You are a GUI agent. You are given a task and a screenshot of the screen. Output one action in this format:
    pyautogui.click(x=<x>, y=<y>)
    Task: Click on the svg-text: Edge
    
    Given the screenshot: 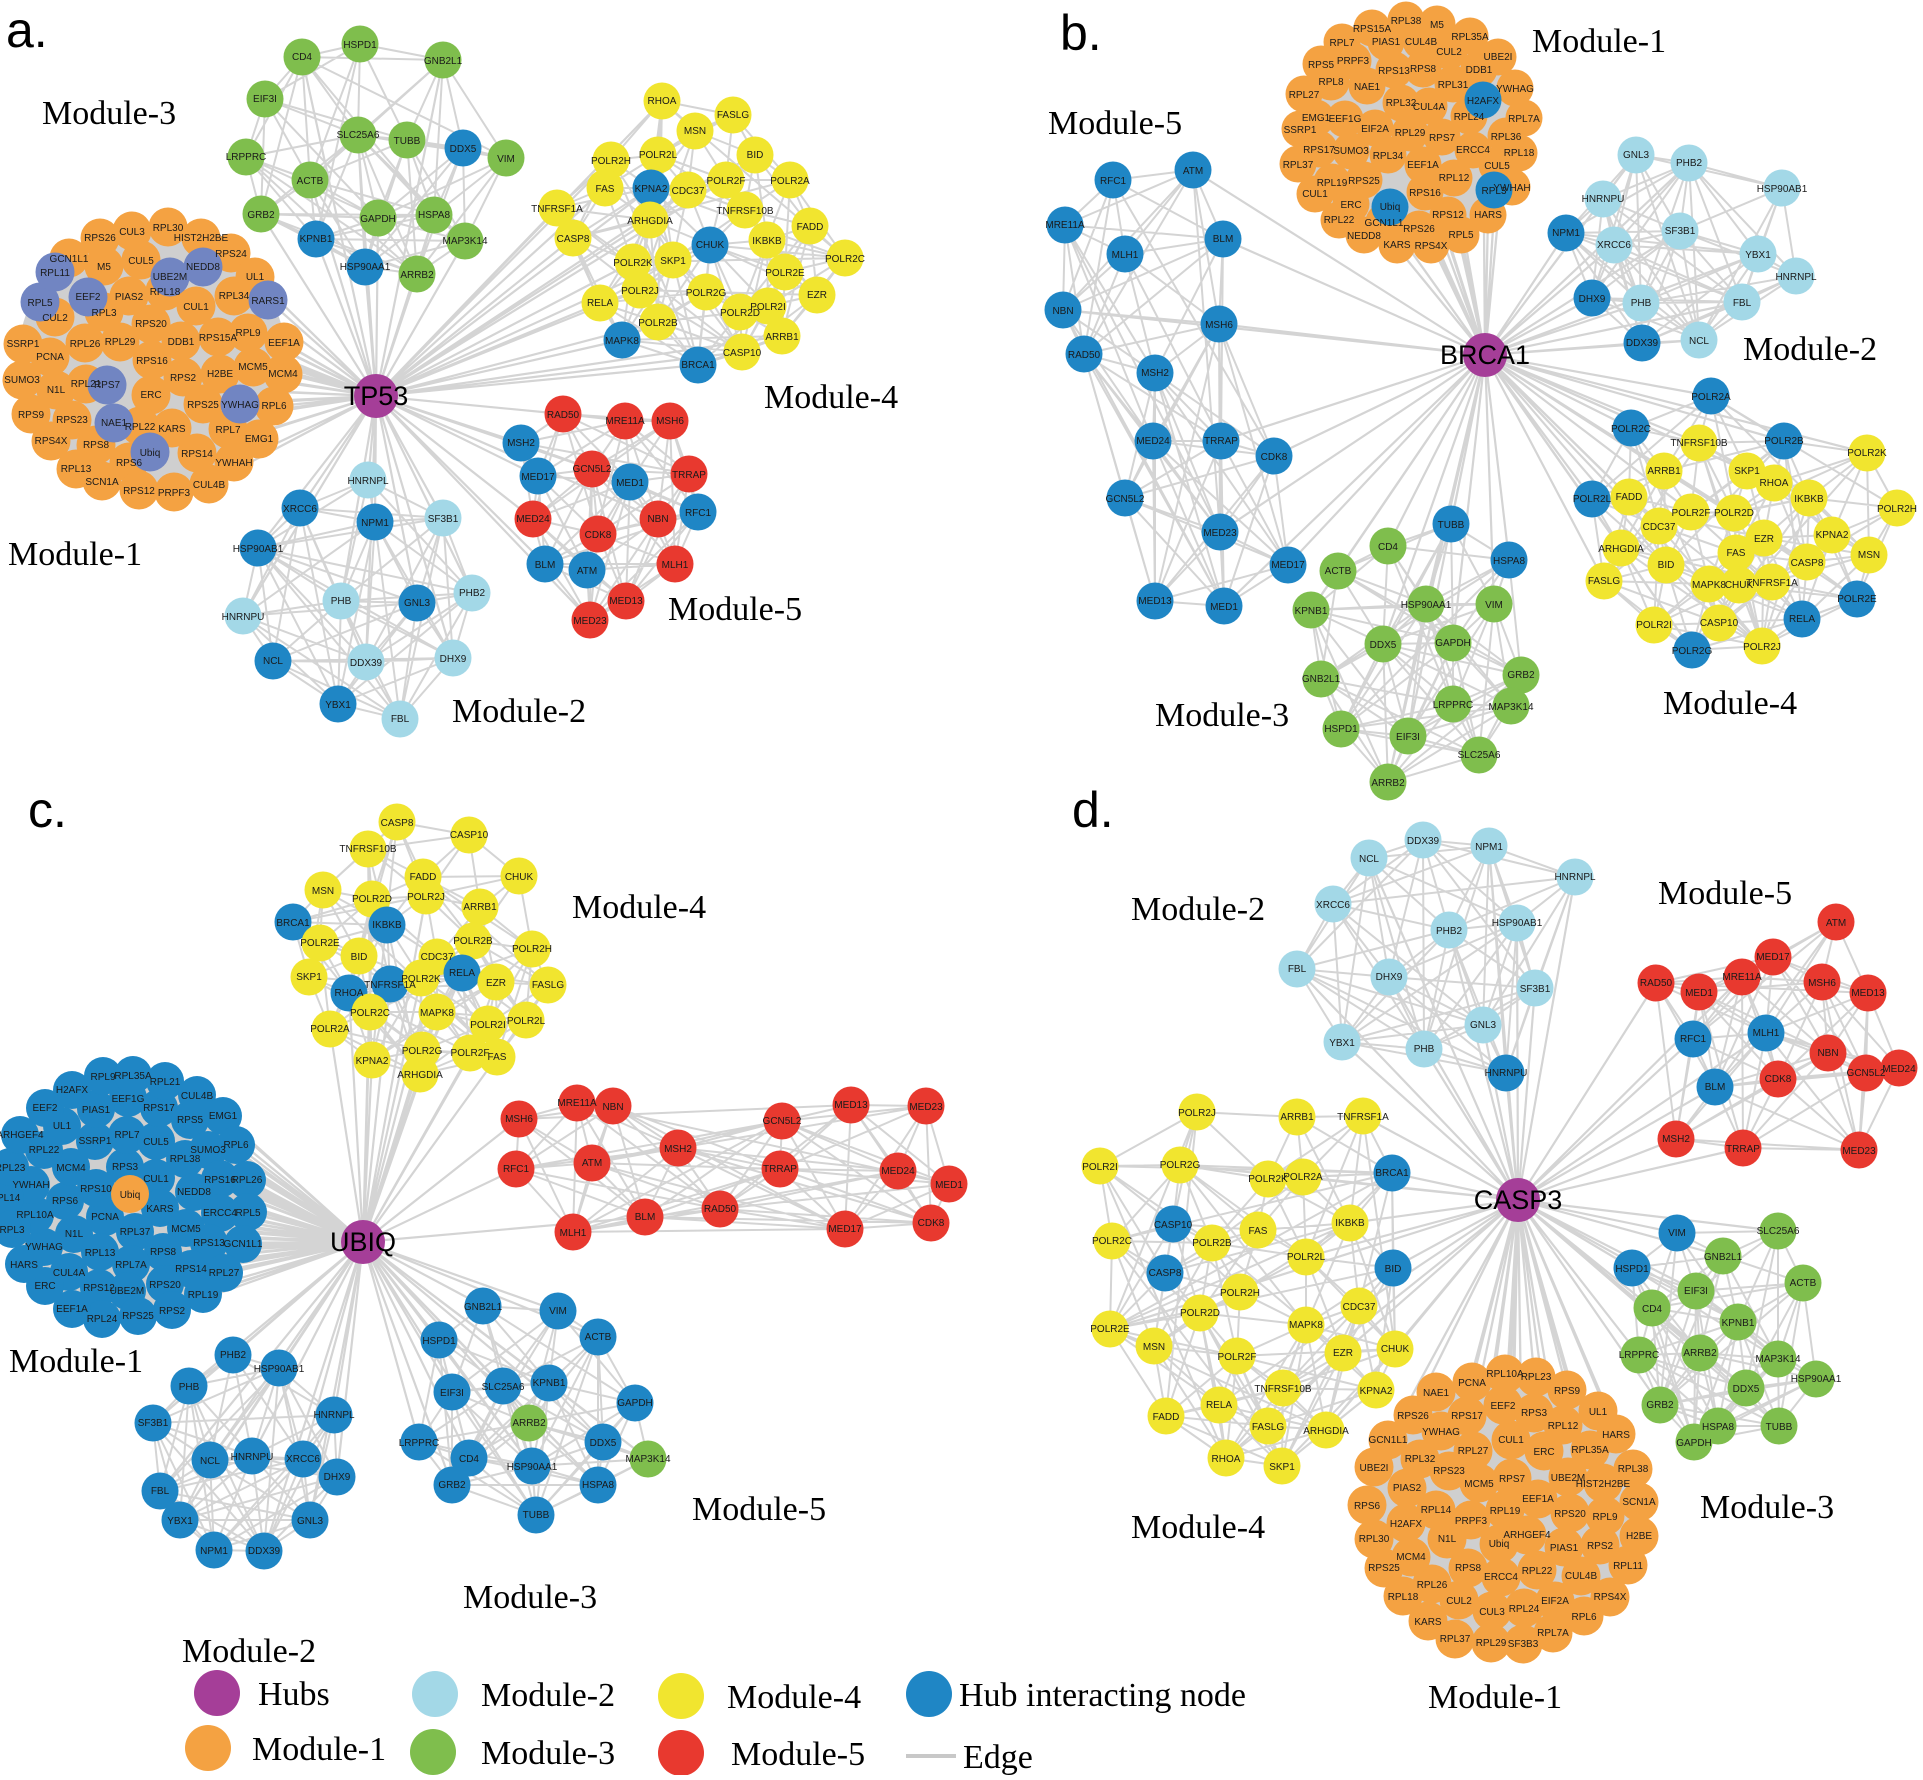 What is the action you would take?
    pyautogui.click(x=998, y=1757)
    